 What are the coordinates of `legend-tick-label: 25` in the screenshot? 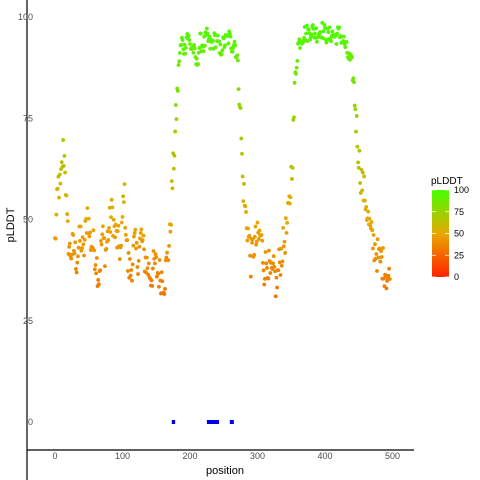 It's located at (459, 255).